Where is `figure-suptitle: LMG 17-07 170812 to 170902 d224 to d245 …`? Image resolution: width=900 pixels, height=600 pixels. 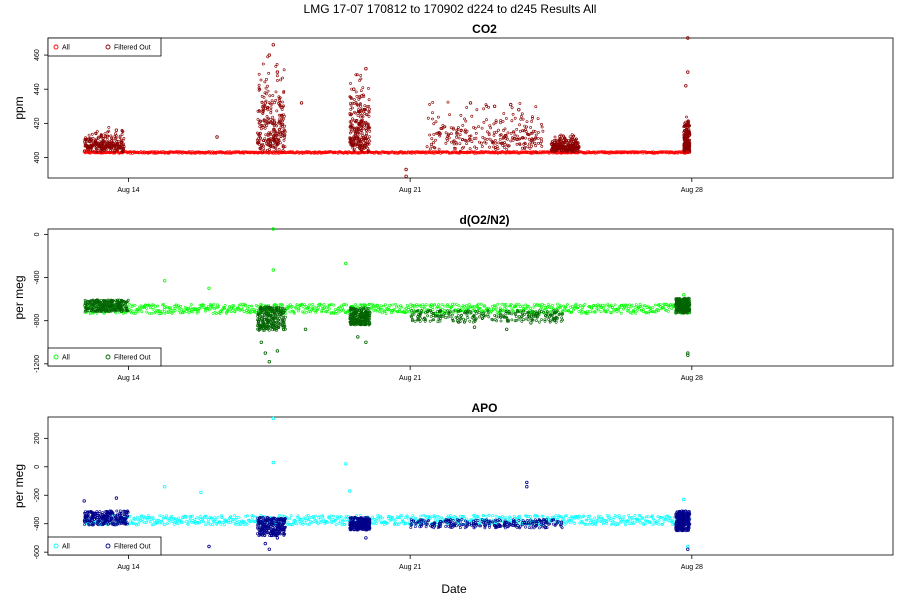
figure-suptitle: LMG 17-07 170812 to 170902 d224 to d245 … is located at coordinates (450, 9).